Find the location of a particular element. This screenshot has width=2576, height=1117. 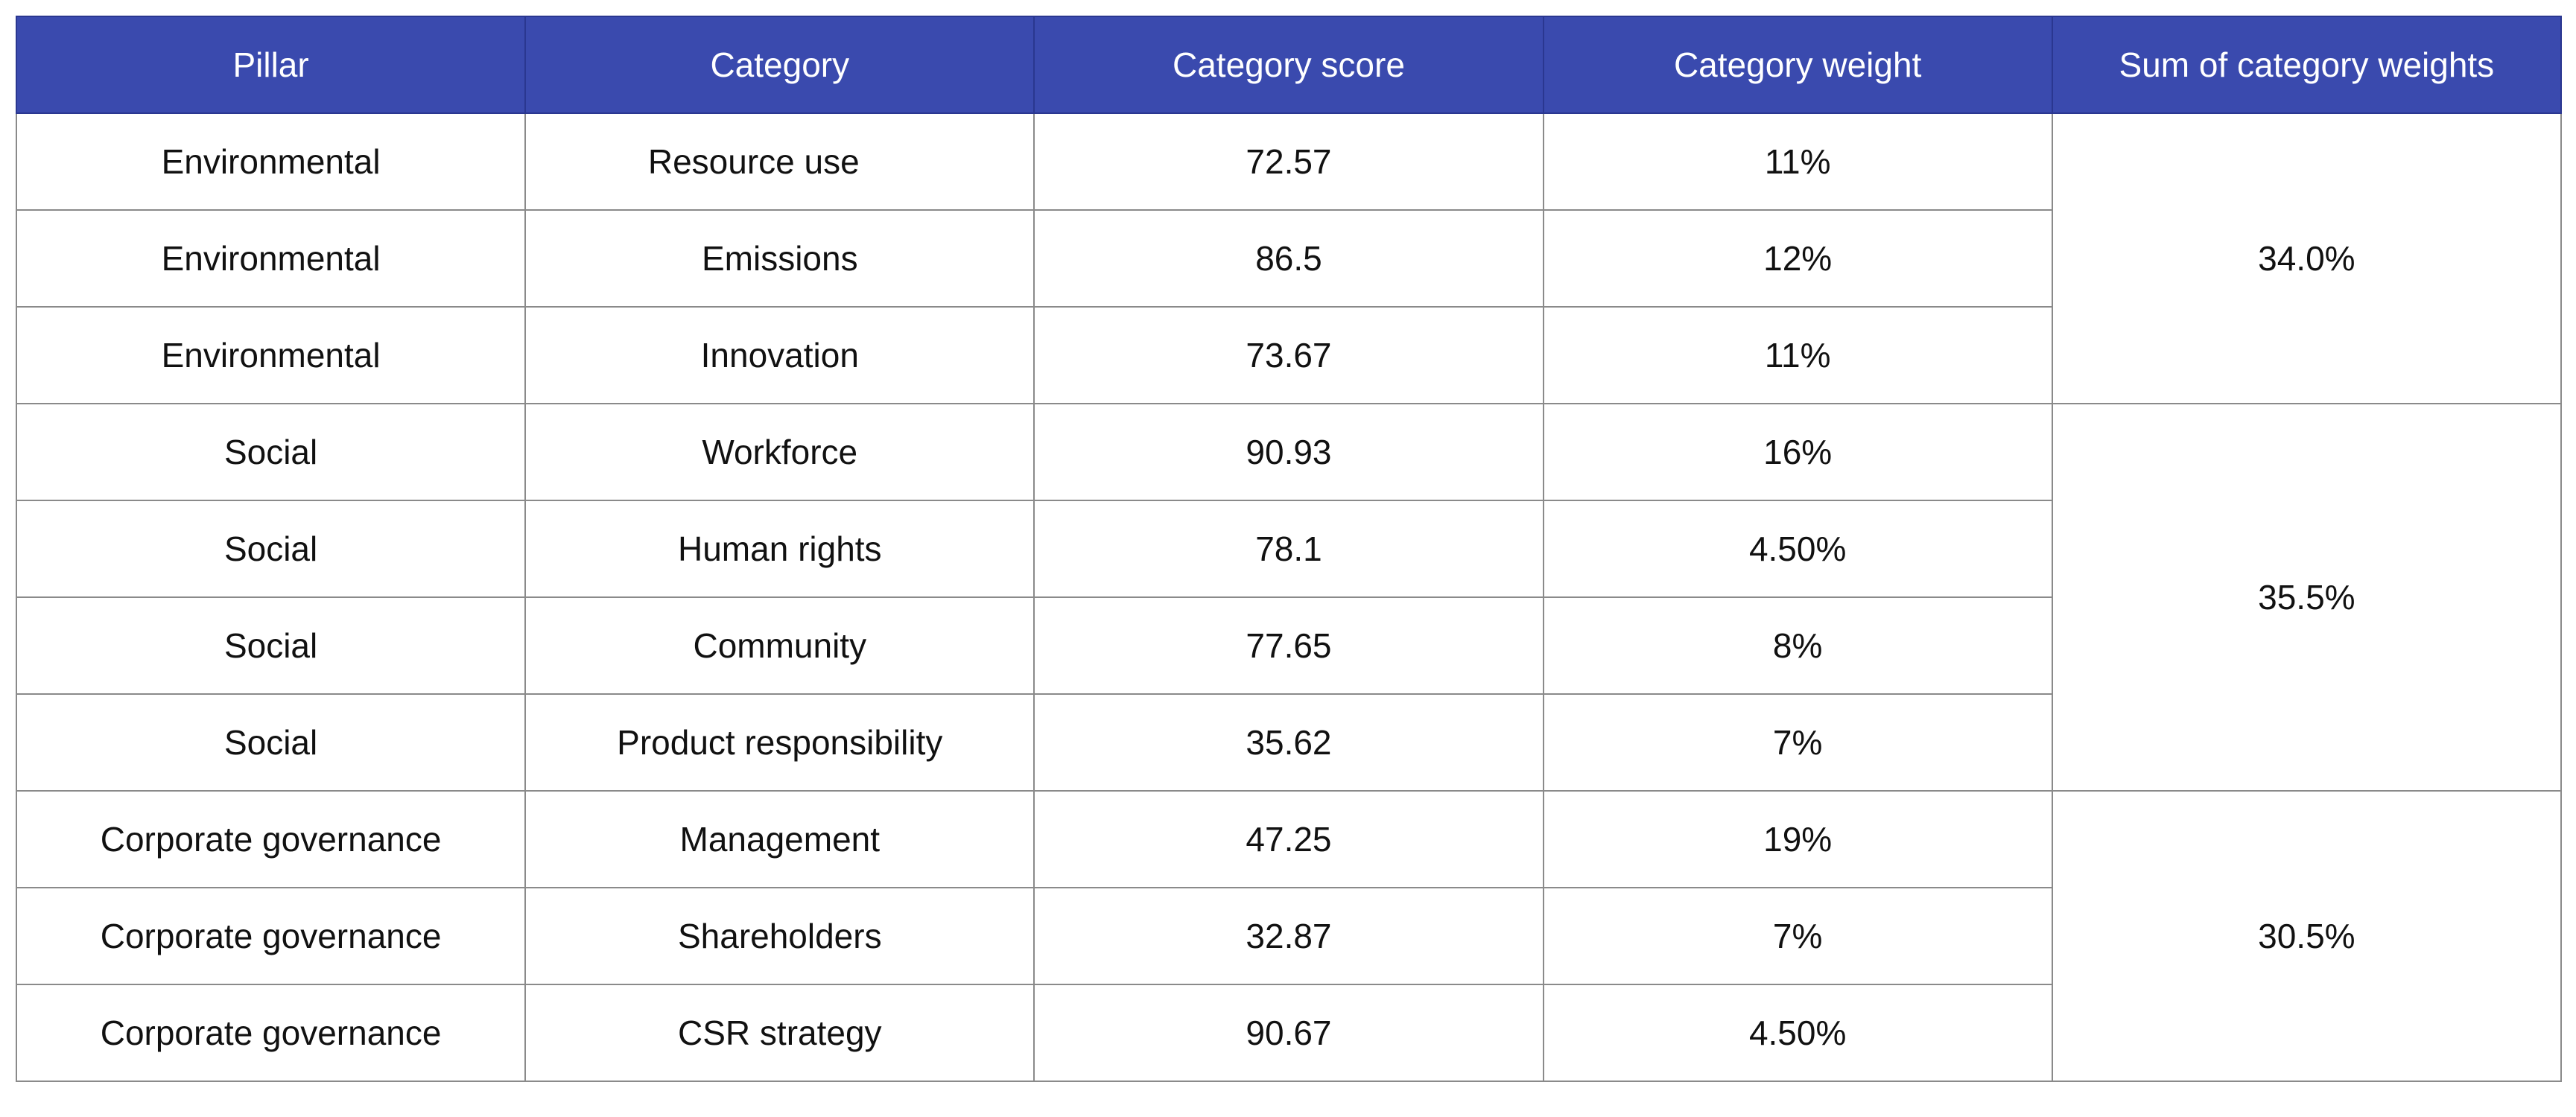

table-row: Environmental Emissions 86.5 12% is located at coordinates (1288, 258).